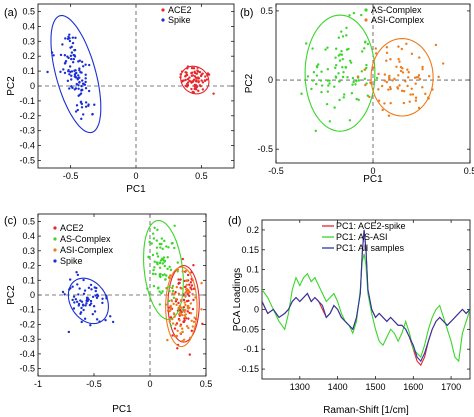 The height and width of the screenshot is (417, 474). Describe the element at coordinates (252, 230) in the screenshot. I see `y-tick-label: 0.2` at that location.